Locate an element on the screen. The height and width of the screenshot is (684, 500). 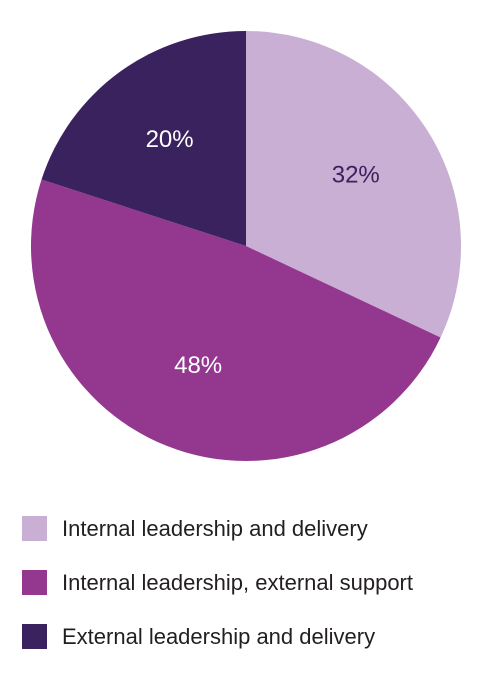
legend-label-external-delivery: External leadership and delivery is located at coordinates (219, 636).